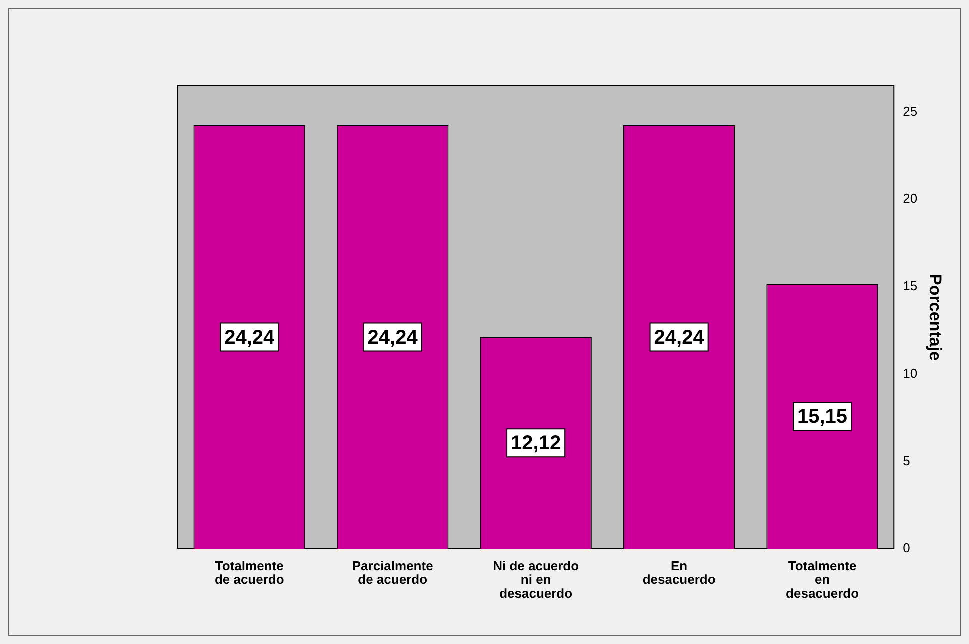  Describe the element at coordinates (910, 198) in the screenshot. I see `y-tick-label: 20` at that location.